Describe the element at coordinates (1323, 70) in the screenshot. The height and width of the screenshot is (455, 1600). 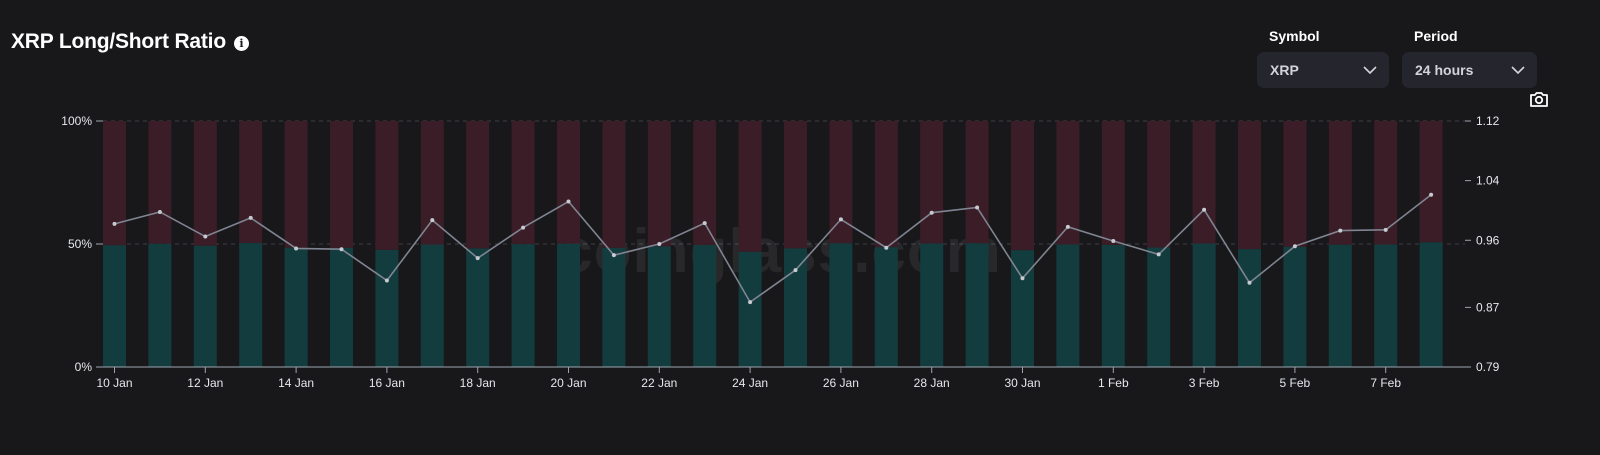
I see `symbol-select: XRP` at that location.